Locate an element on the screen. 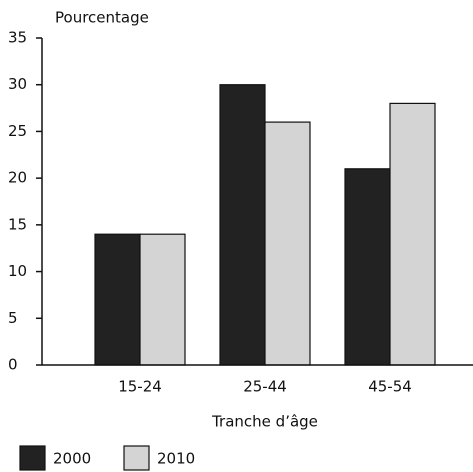  y-tick-label: 10 is located at coordinates (17, 271).